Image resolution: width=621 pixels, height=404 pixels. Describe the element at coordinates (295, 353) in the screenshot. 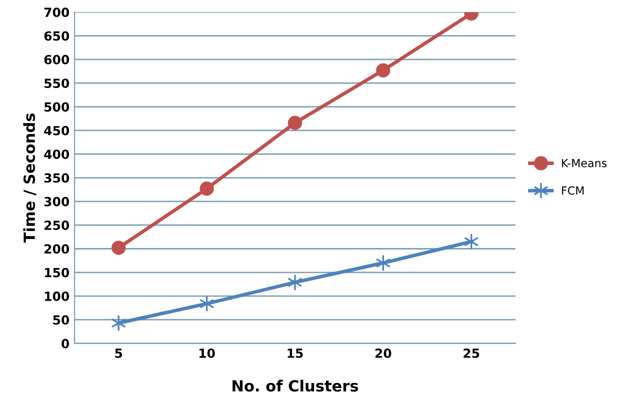

I see `x-tick-label: 15` at that location.